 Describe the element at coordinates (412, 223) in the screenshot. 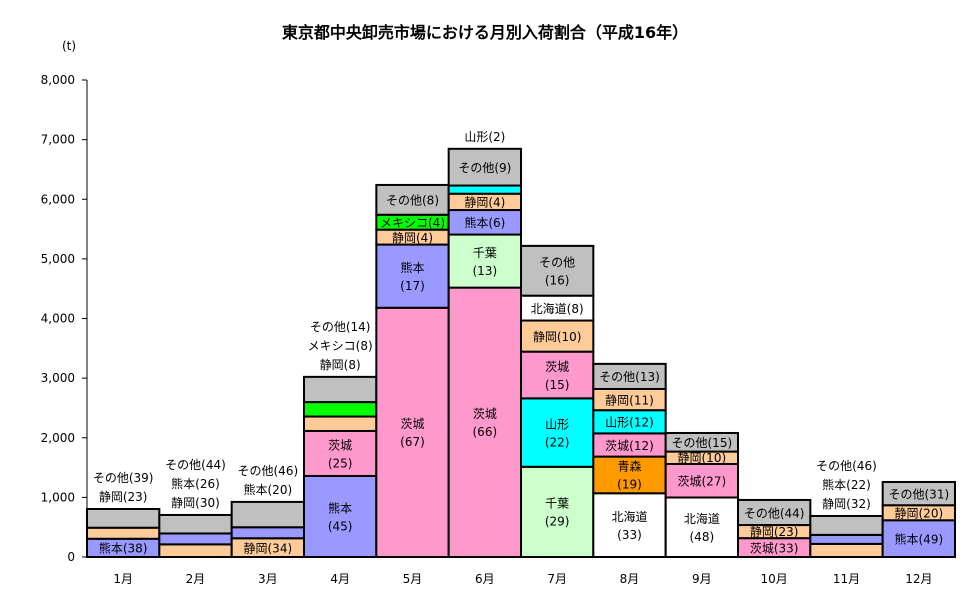

I see `data-label: メキシコ(4)` at that location.